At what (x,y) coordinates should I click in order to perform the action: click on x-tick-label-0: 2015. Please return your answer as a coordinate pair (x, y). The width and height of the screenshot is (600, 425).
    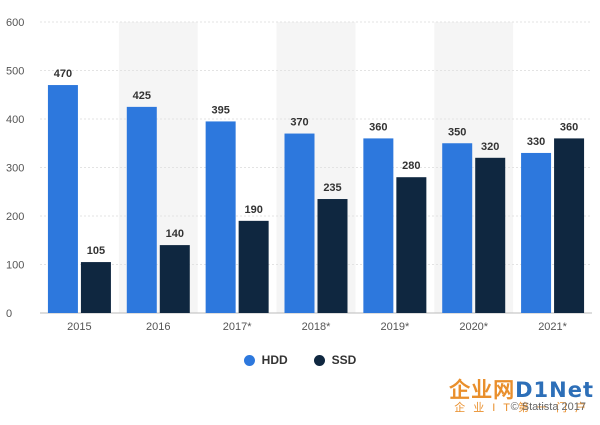
    Looking at the image, I should click on (79, 327).